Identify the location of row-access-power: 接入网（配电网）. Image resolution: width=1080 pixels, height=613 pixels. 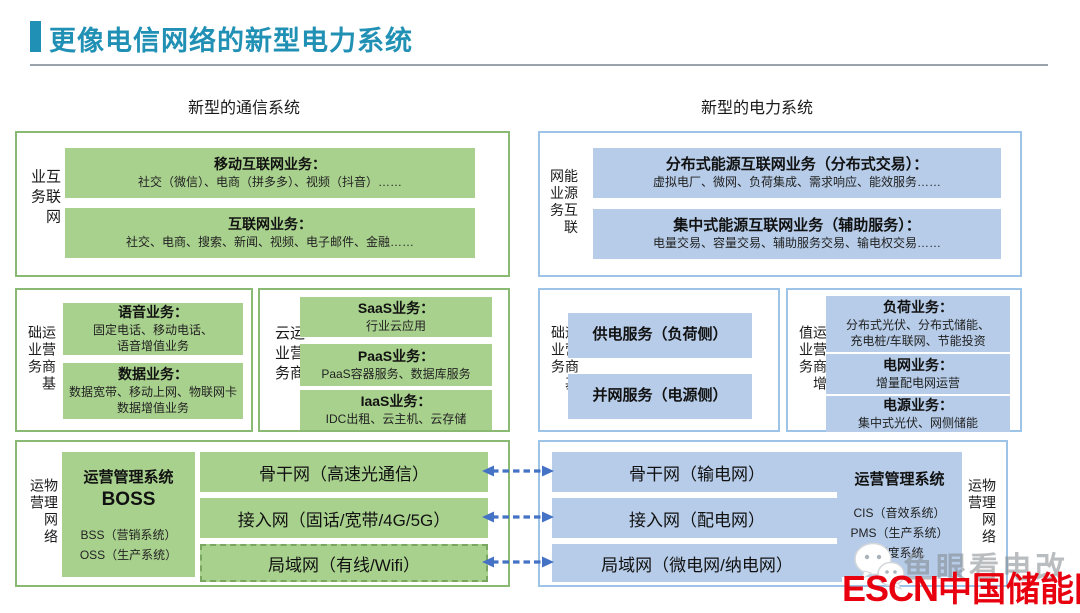
(697, 518).